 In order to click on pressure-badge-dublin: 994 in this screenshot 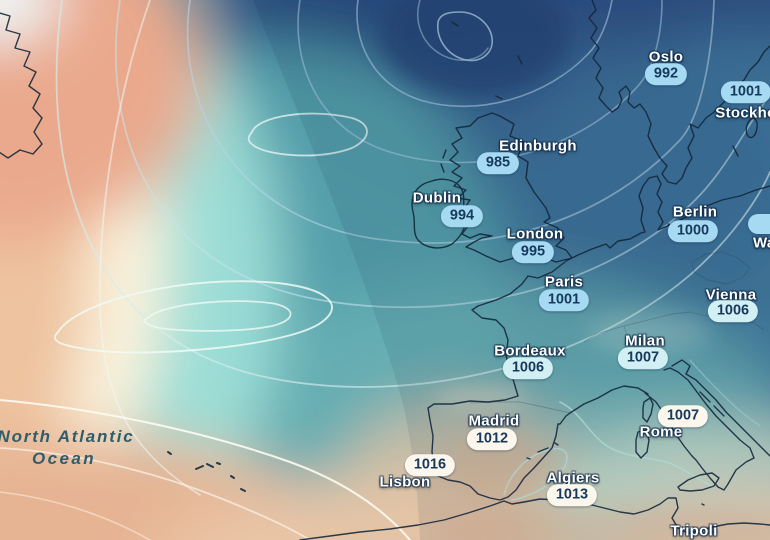, I will do `click(462, 216)`.